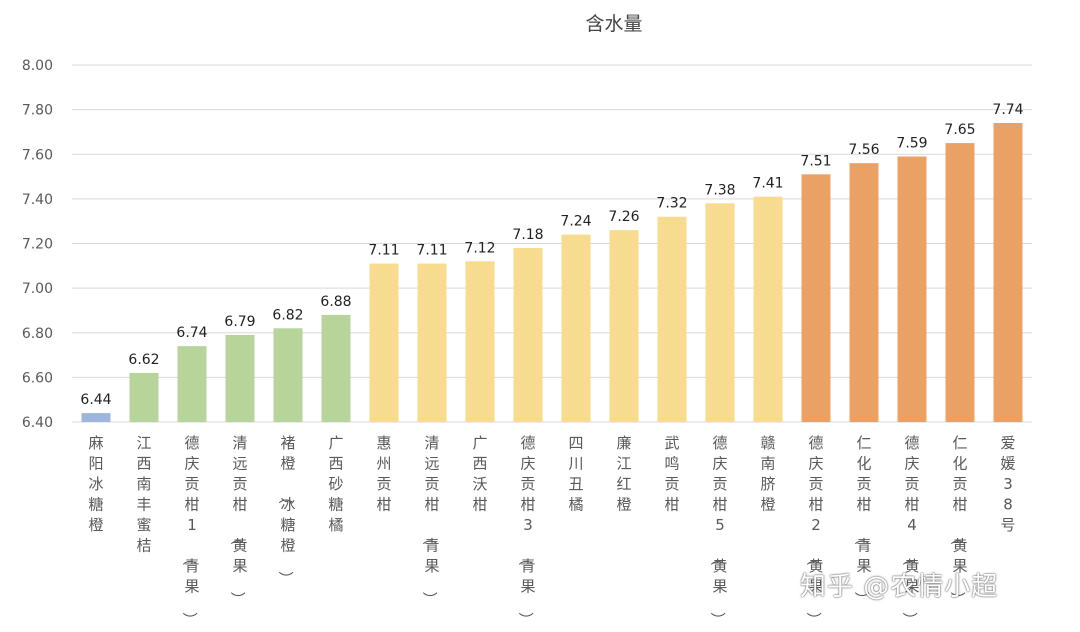 Image resolution: width=1080 pixels, height=632 pixels. Describe the element at coordinates (335, 302) in the screenshot. I see `data-label: 6.88` at that location.